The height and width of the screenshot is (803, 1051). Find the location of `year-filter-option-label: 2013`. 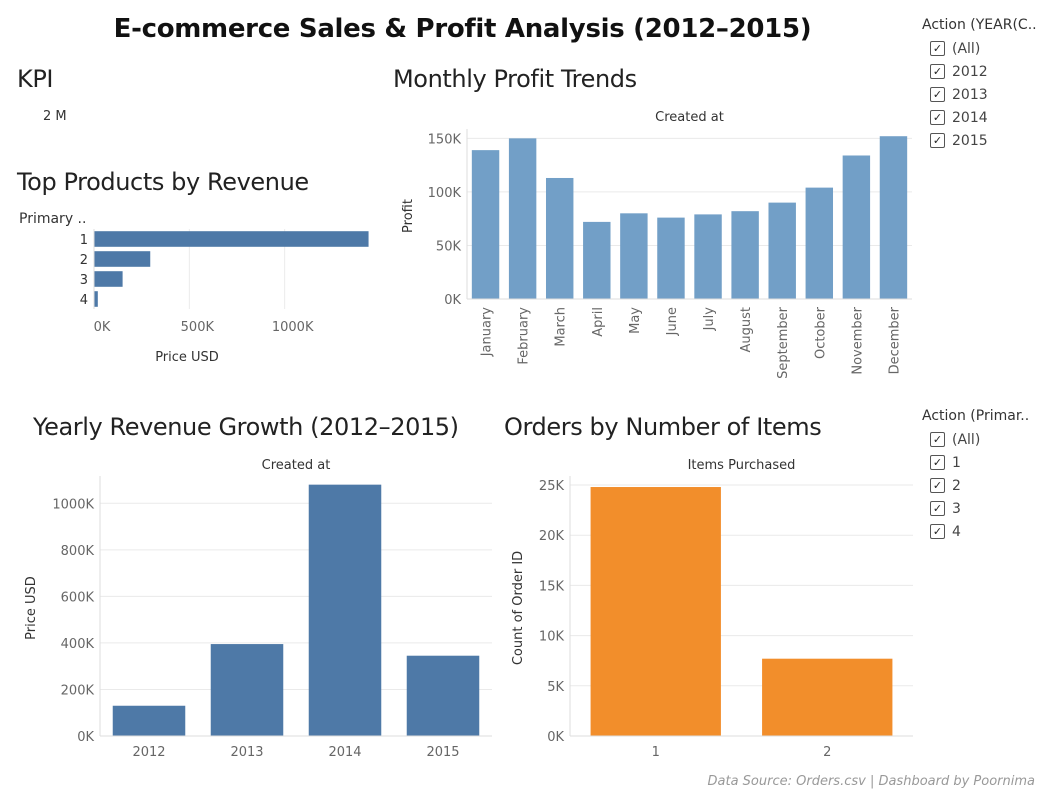

year-filter-option-label: 2013 is located at coordinates (970, 94).